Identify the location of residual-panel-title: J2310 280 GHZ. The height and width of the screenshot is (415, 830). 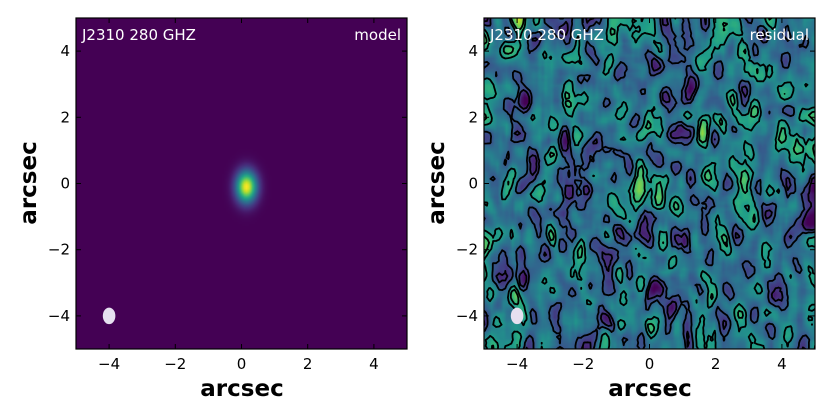
(546, 35).